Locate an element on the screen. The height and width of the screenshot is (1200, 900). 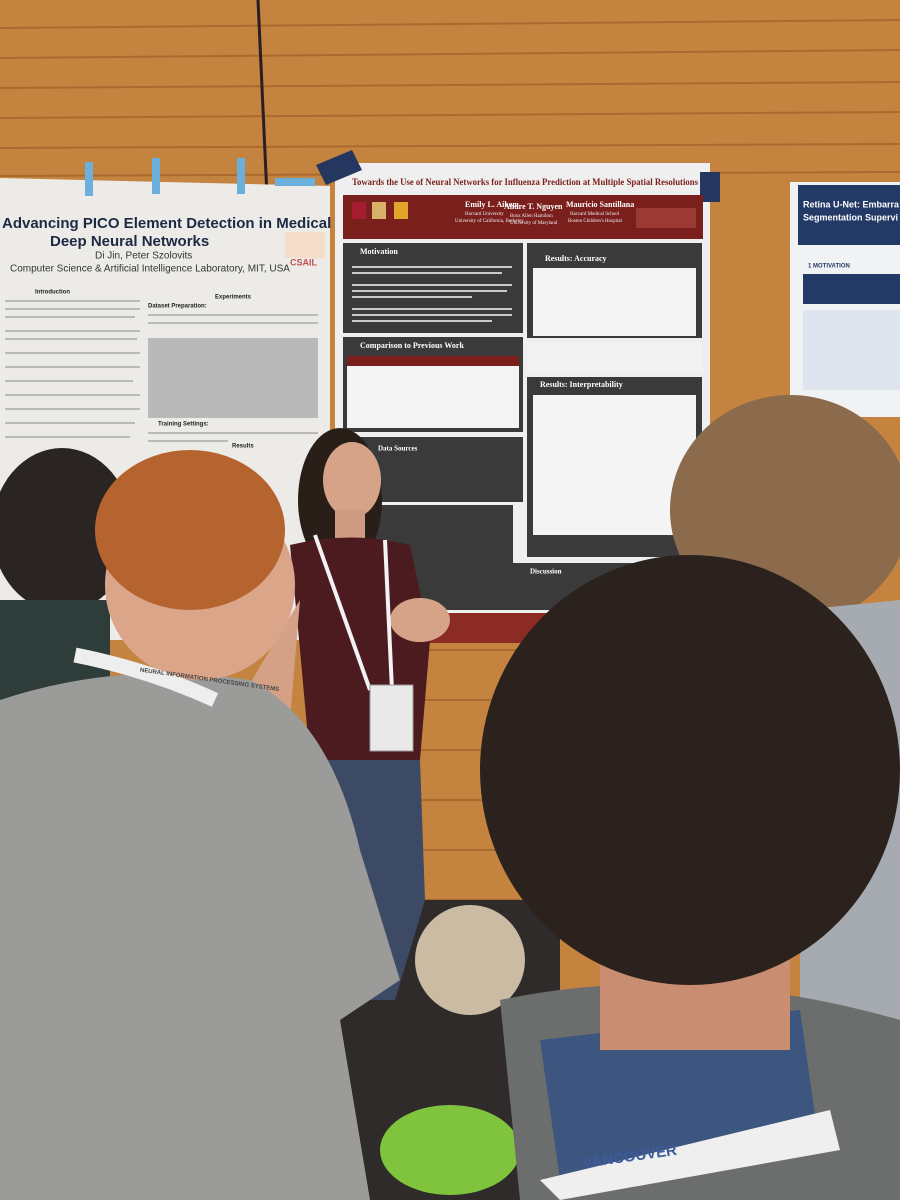
section-heading: Training Settings: is located at coordinates (183, 425).